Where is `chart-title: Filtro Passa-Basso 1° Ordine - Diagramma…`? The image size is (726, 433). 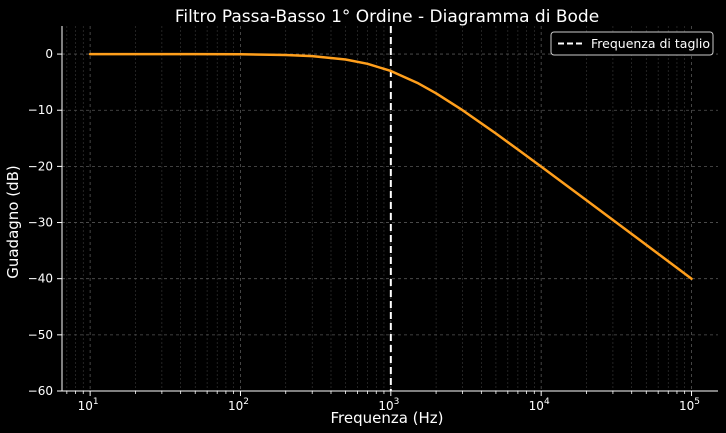 chart-title: Filtro Passa-Basso 1° Ordine - Diagramma… is located at coordinates (387, 17).